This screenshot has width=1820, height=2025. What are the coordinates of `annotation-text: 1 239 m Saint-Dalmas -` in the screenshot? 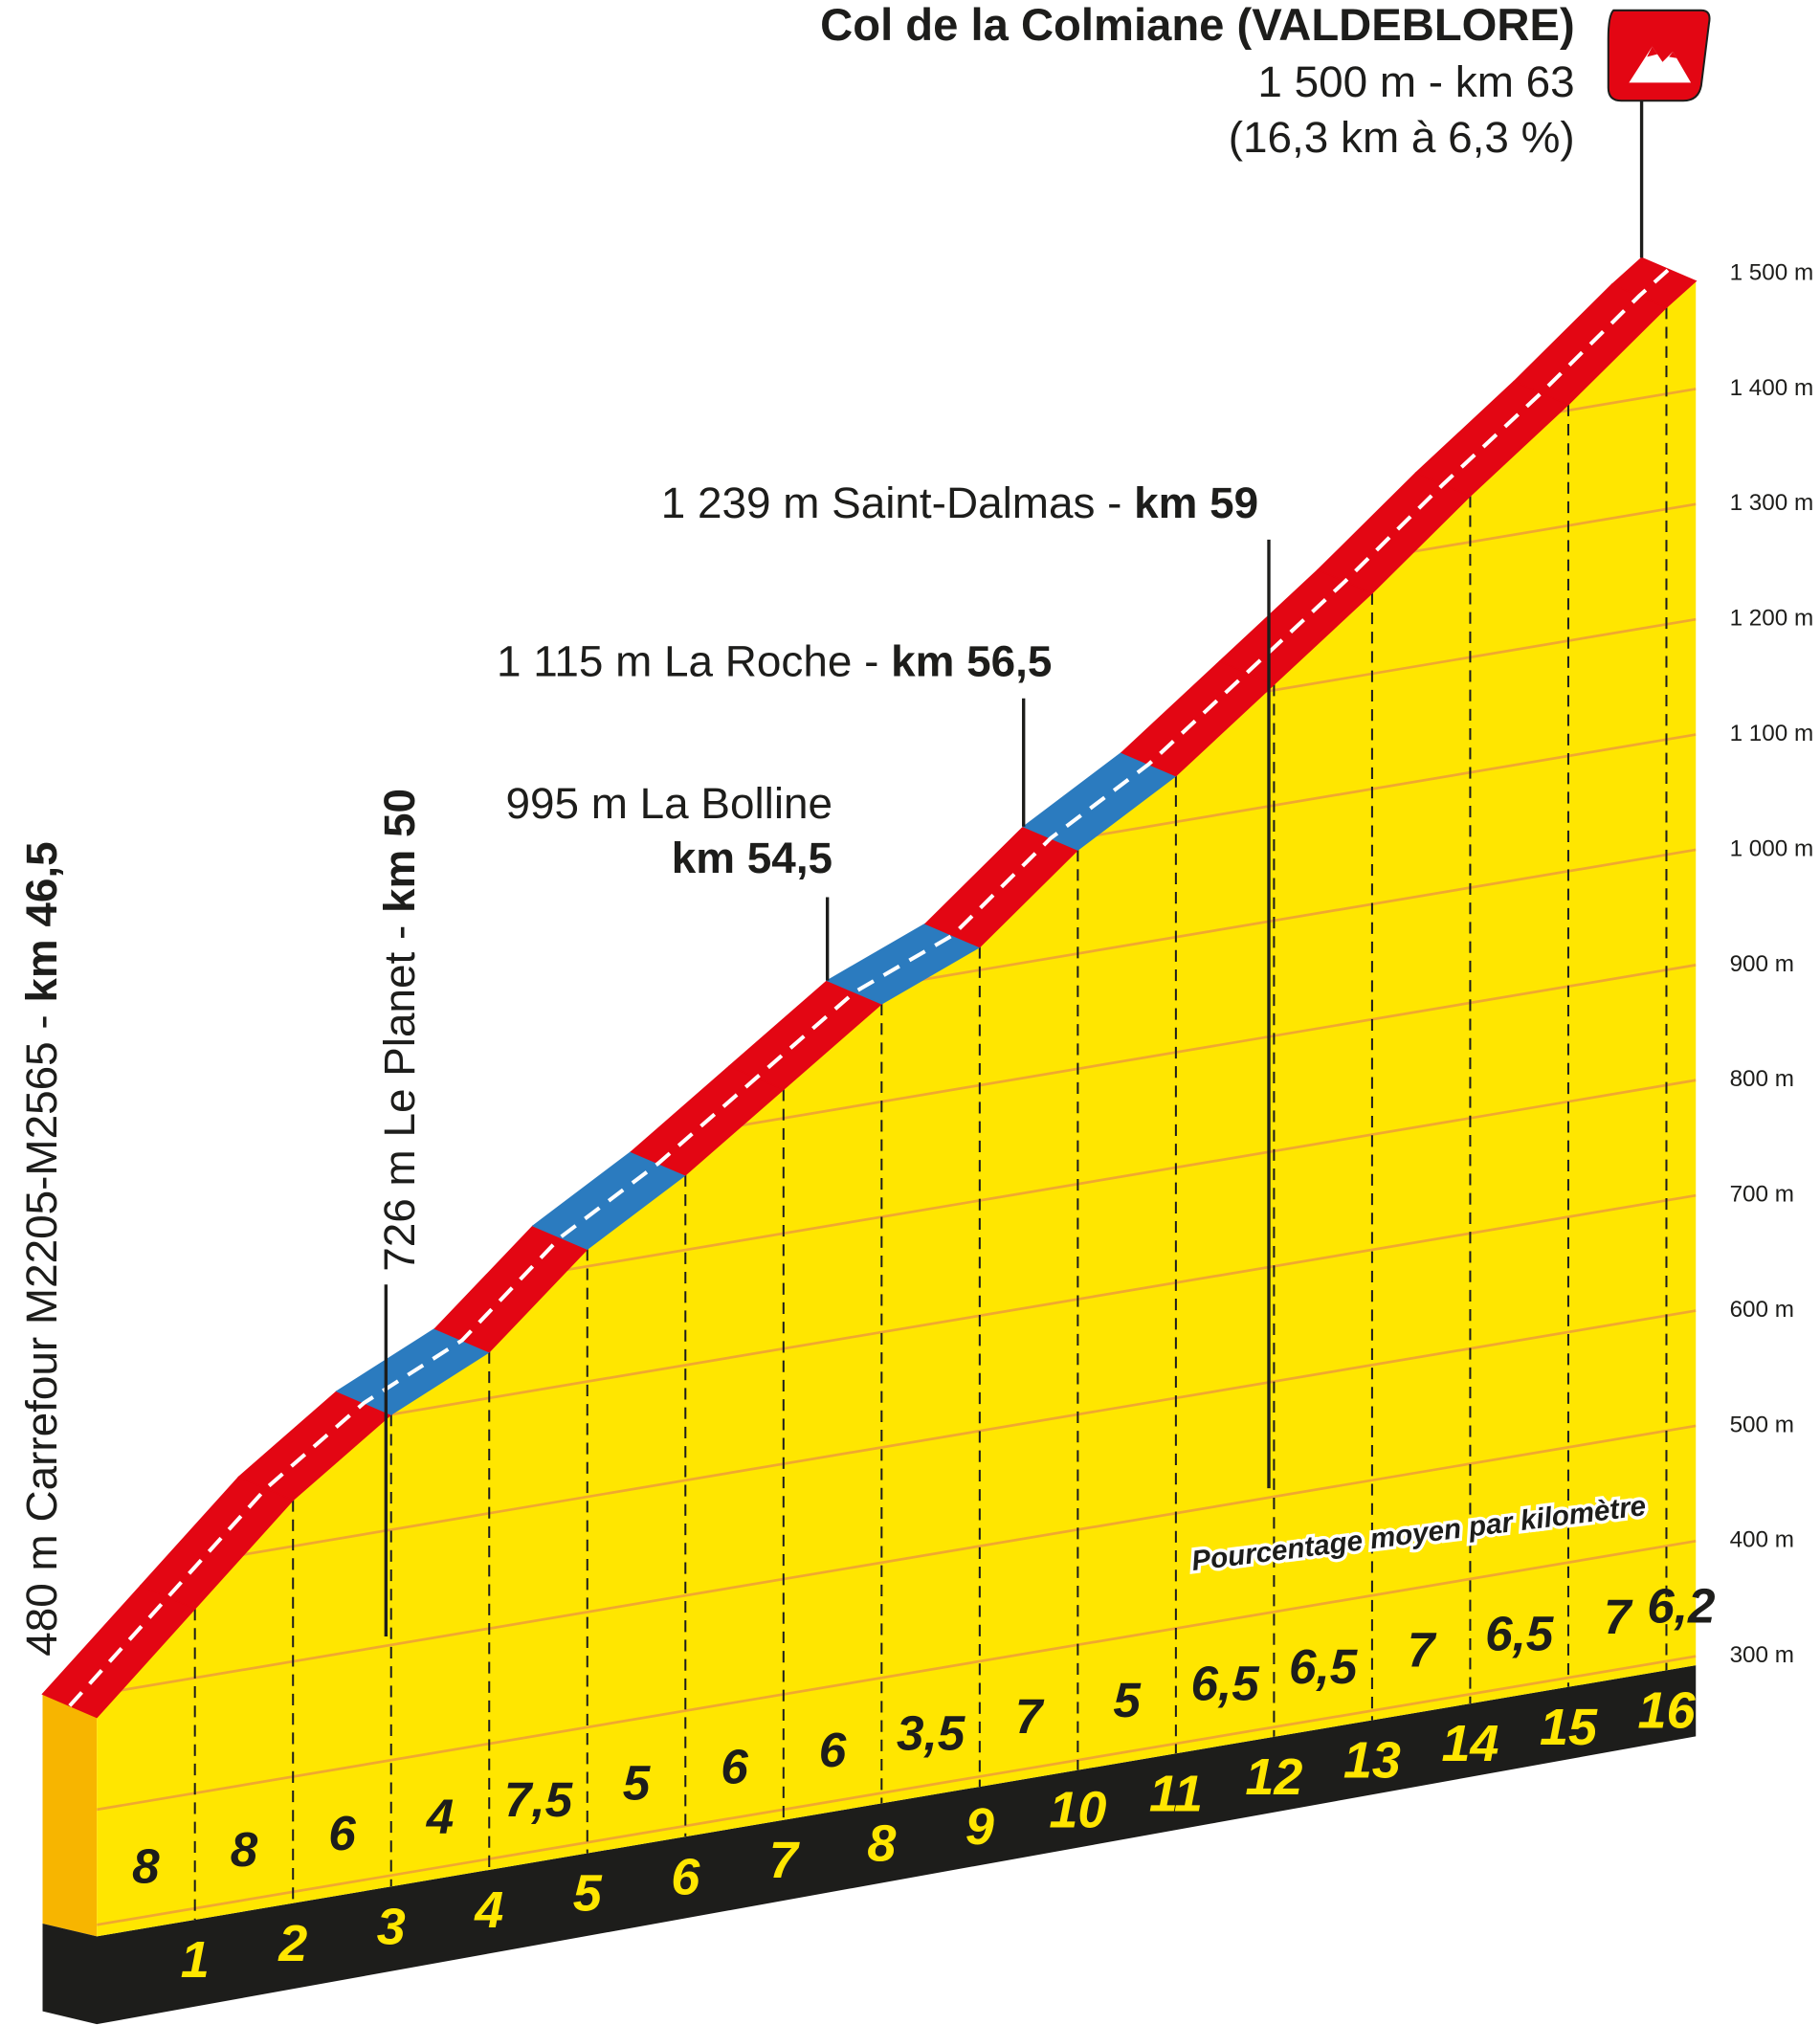 It's located at (897, 502).